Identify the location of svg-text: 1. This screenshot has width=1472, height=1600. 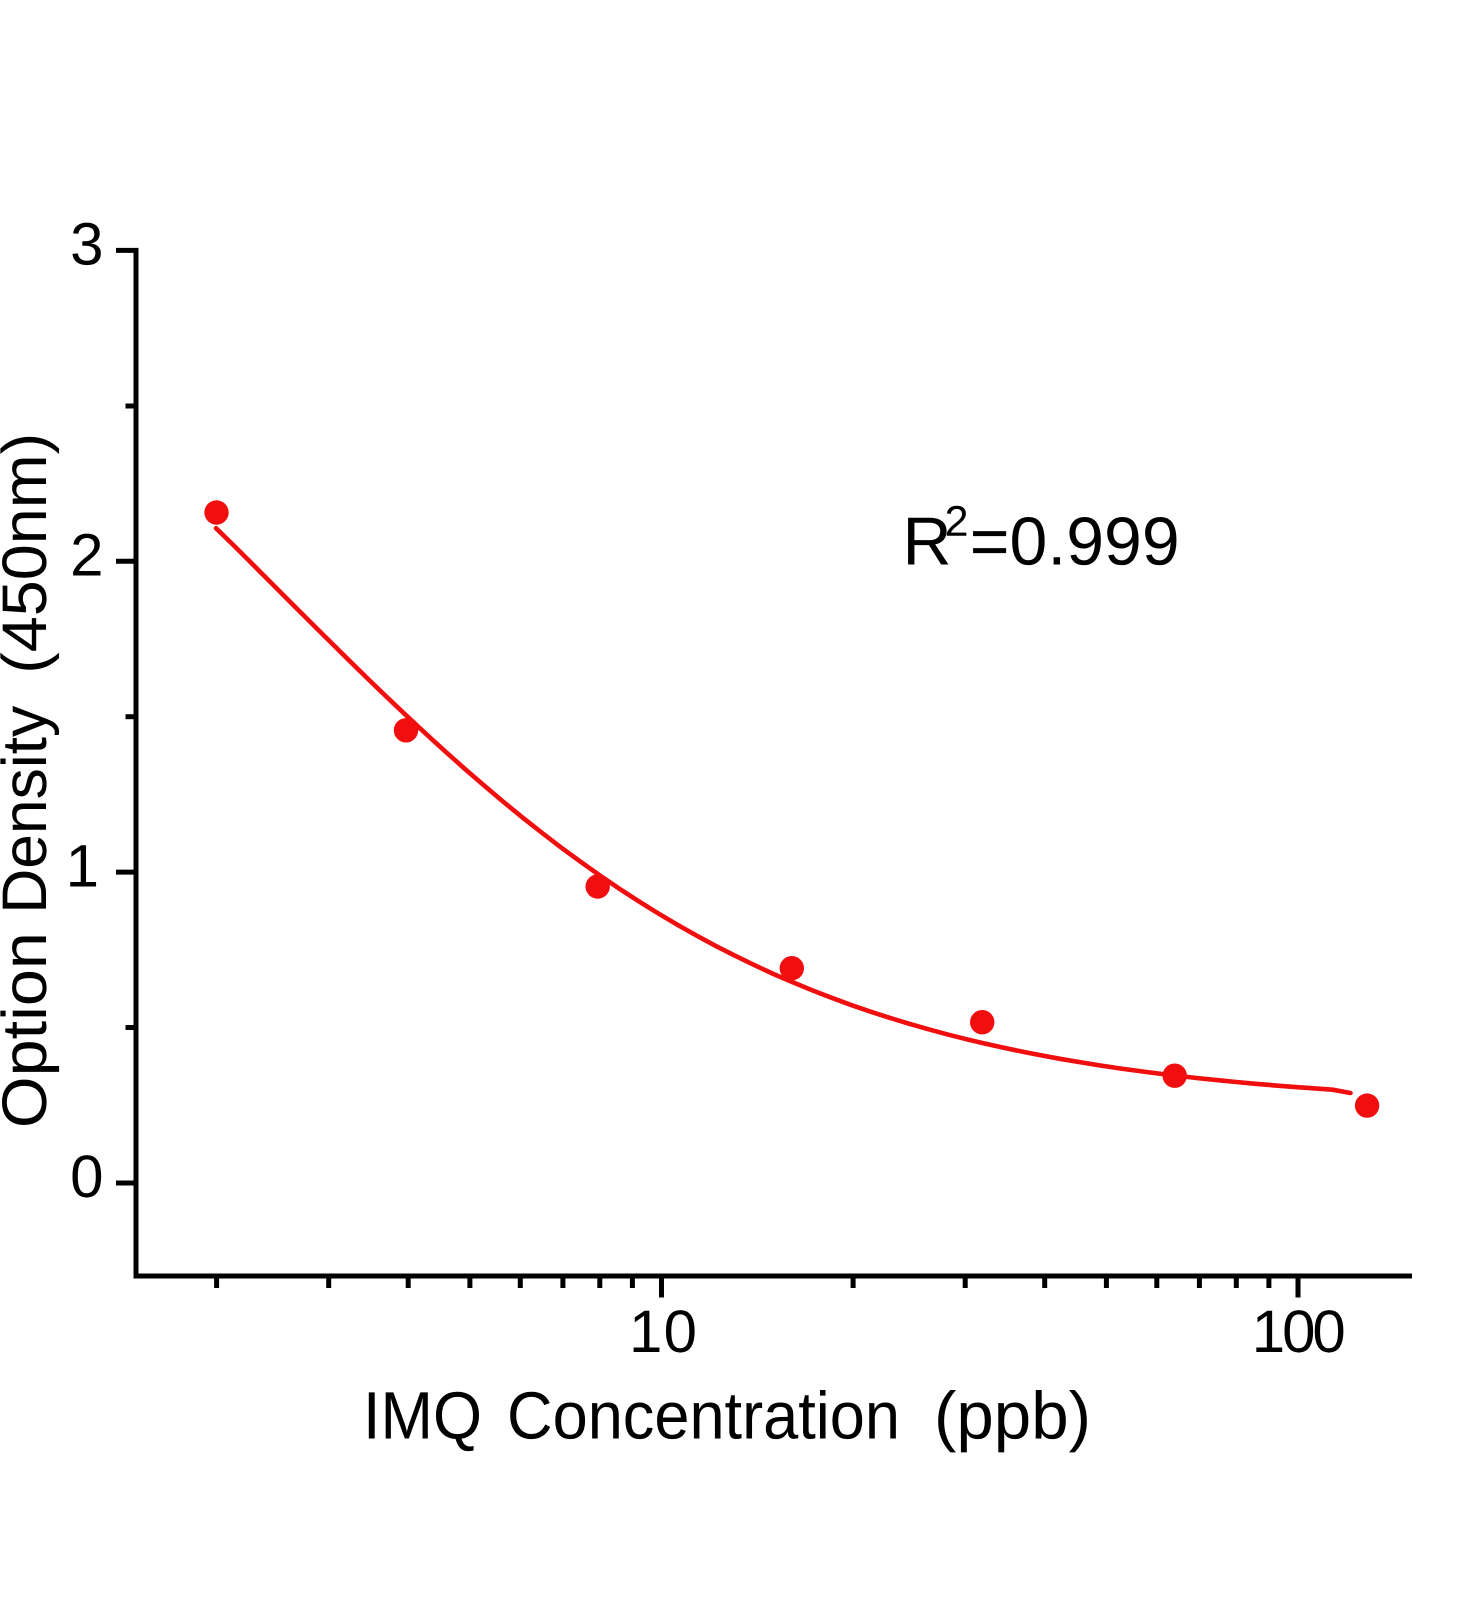
(82, 865).